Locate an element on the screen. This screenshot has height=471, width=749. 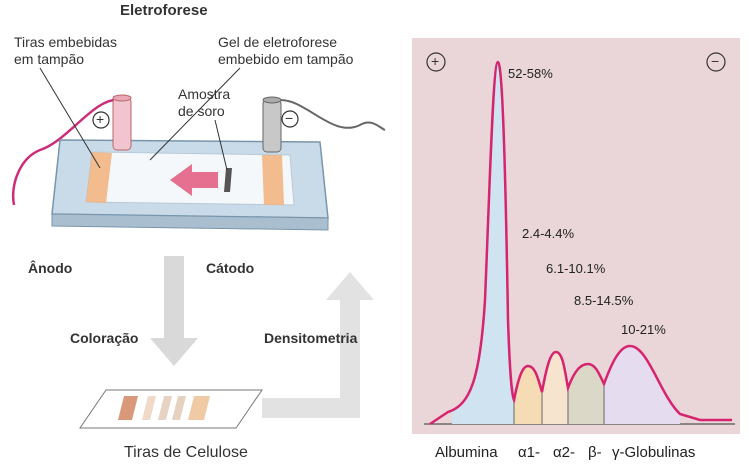
alpha1-fraction is located at coordinates (528, 395).